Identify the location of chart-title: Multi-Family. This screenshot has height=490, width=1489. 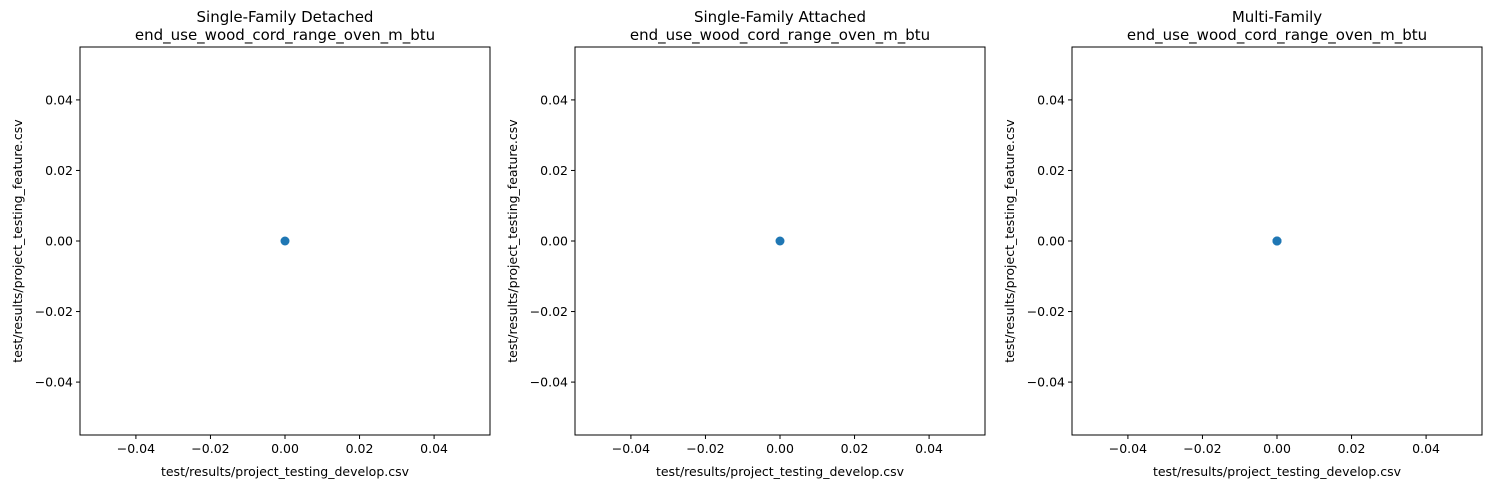
(1277, 17).